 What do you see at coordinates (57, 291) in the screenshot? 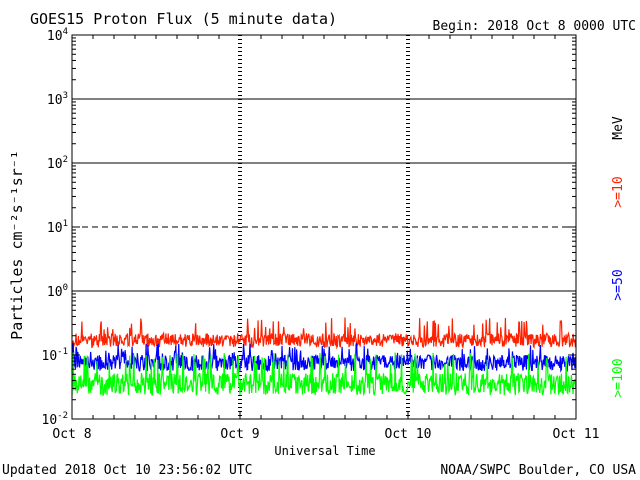
I see `y-tick-label: 10⁰` at bounding box center [57, 291].